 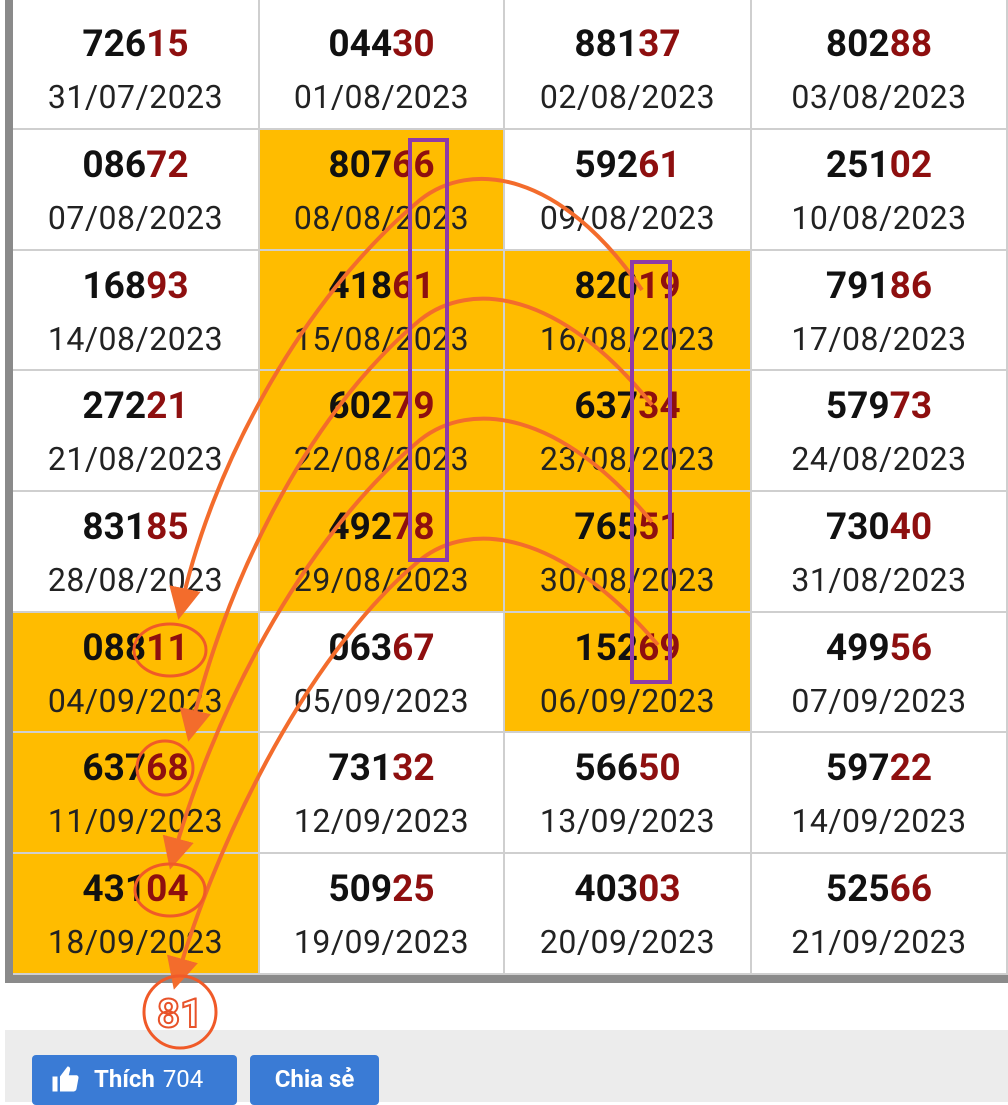 I want to click on number-head: 152, so click(x=606, y=648).